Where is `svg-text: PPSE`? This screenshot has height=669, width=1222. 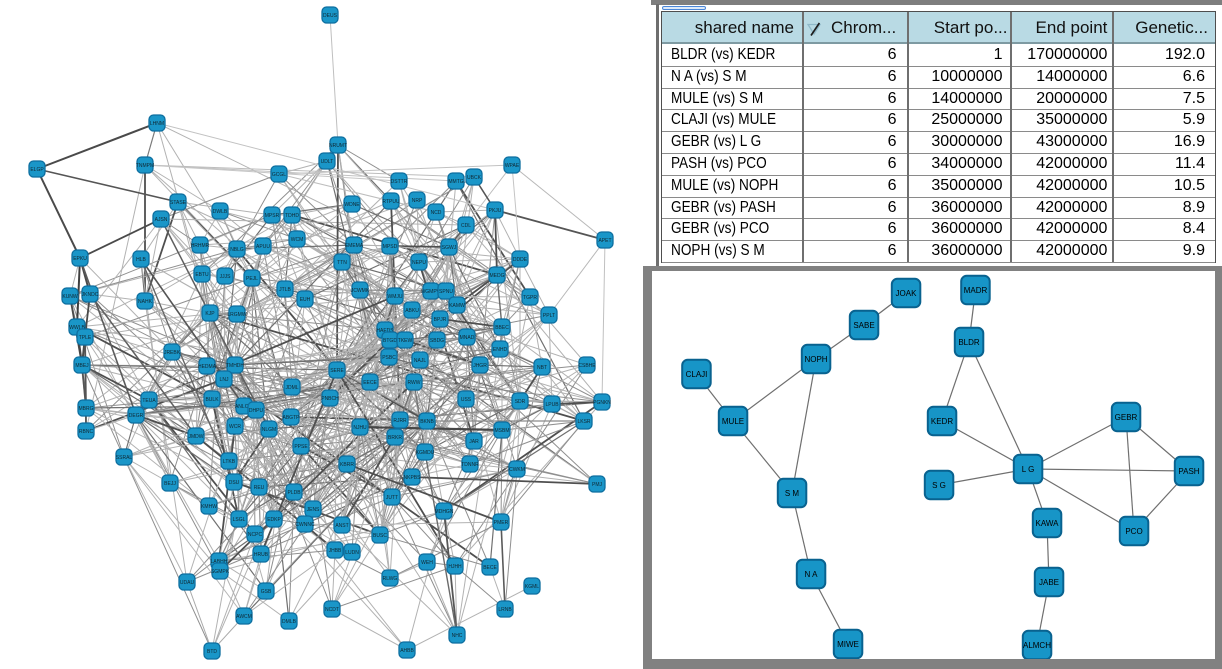 svg-text: PPSE is located at coordinates (301, 447).